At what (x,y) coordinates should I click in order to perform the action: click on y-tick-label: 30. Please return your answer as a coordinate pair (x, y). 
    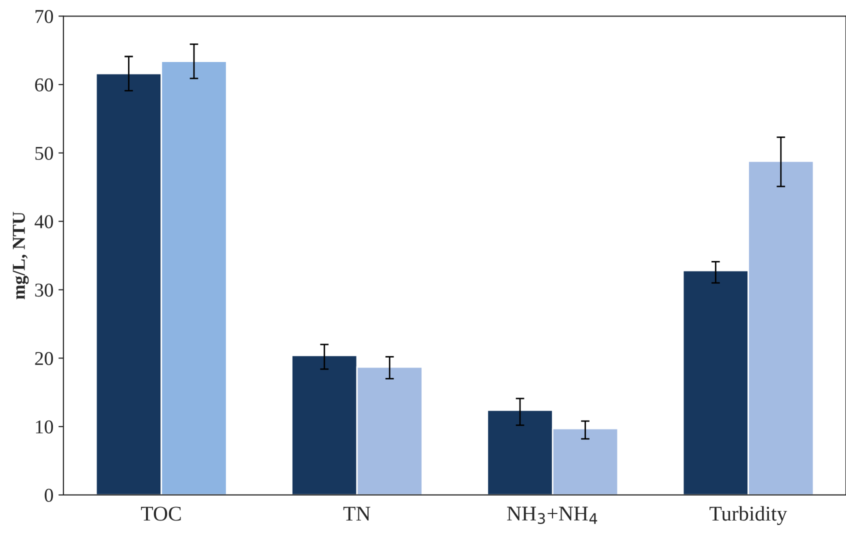
    Looking at the image, I should click on (44, 290).